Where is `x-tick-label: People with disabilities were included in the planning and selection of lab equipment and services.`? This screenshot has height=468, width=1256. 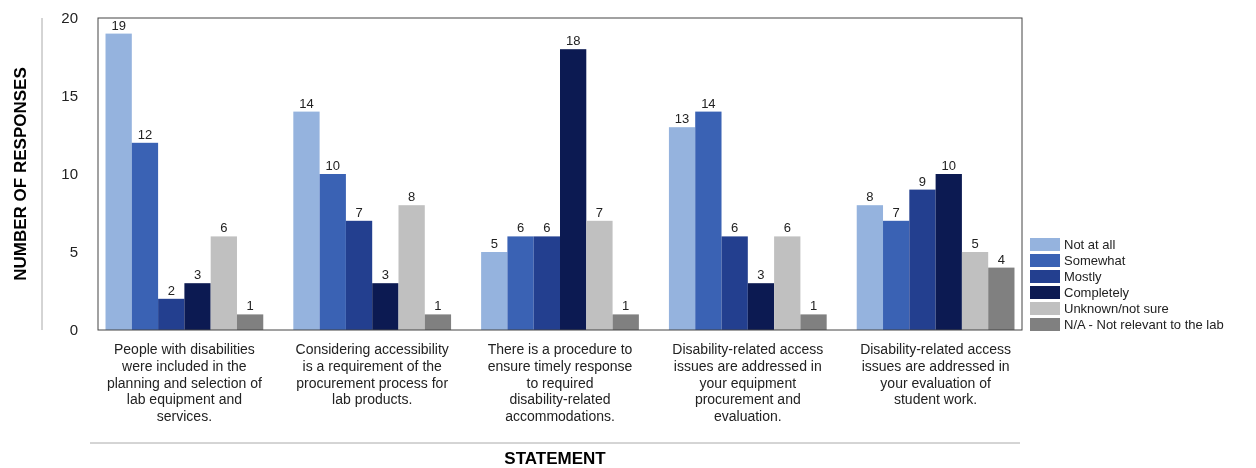
x-tick-label: People with disabilities were included in the planning and selection of lab equipment and services. is located at coordinates (184, 382).